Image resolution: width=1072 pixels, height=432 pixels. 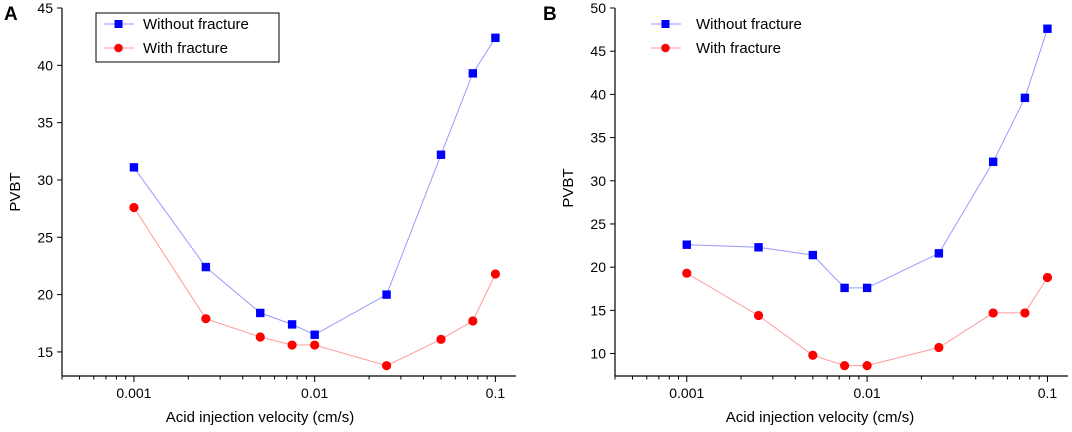 I want to click on y-tick-label-b: 10, so click(x=598, y=354).